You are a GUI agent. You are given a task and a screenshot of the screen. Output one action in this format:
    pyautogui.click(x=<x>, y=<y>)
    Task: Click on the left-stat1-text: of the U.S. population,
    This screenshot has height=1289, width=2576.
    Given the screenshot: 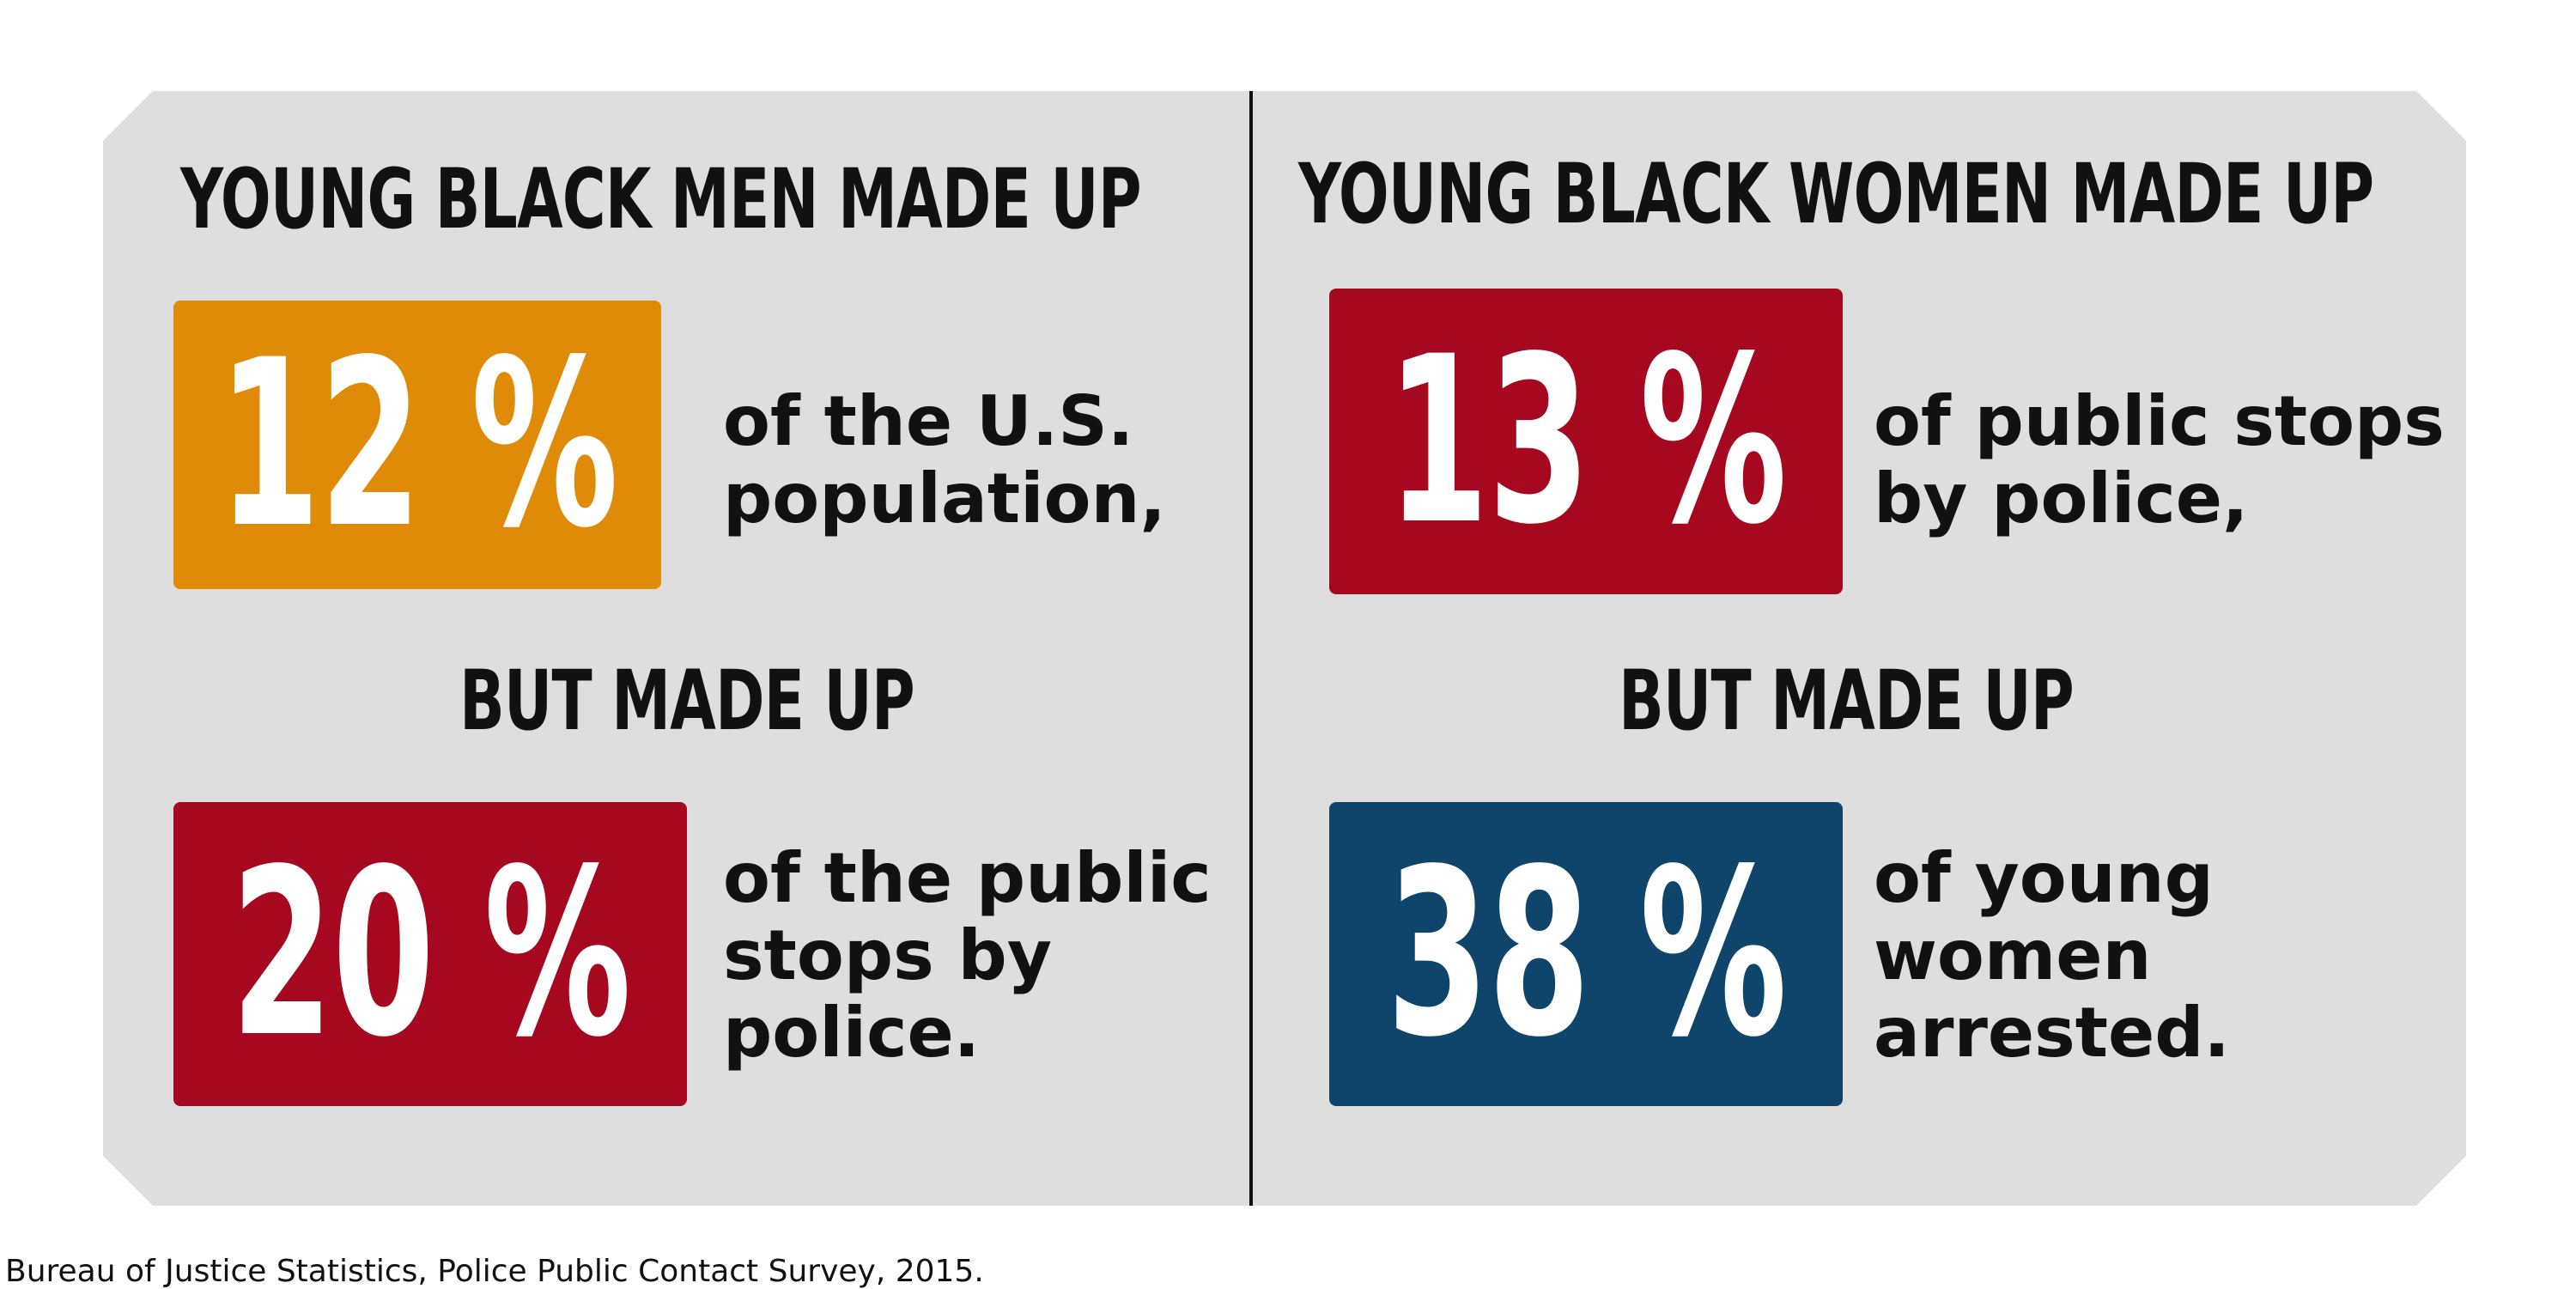 What is the action you would take?
    pyautogui.click(x=944, y=460)
    